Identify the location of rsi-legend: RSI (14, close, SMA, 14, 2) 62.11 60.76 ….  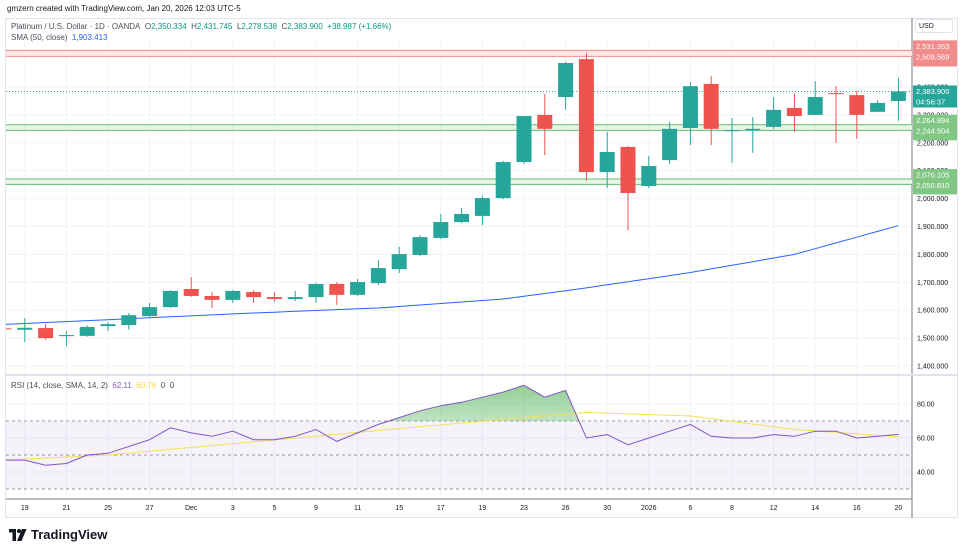
(92, 385).